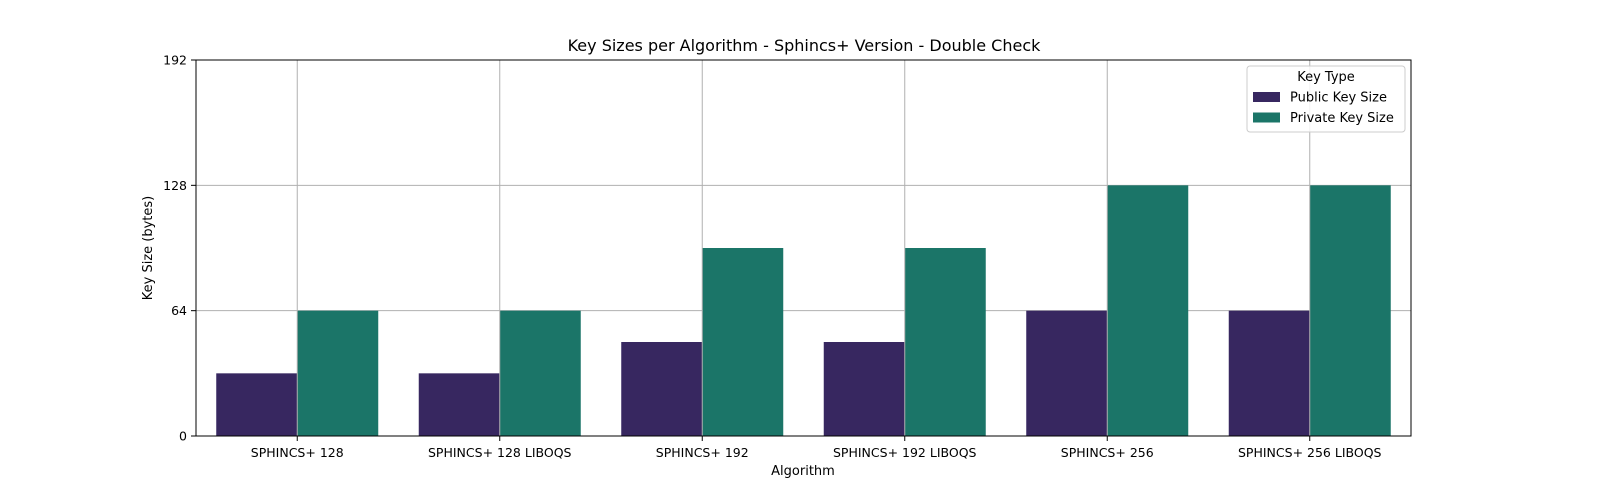  I want to click on legend-entry: Private Key Size, so click(1342, 118).